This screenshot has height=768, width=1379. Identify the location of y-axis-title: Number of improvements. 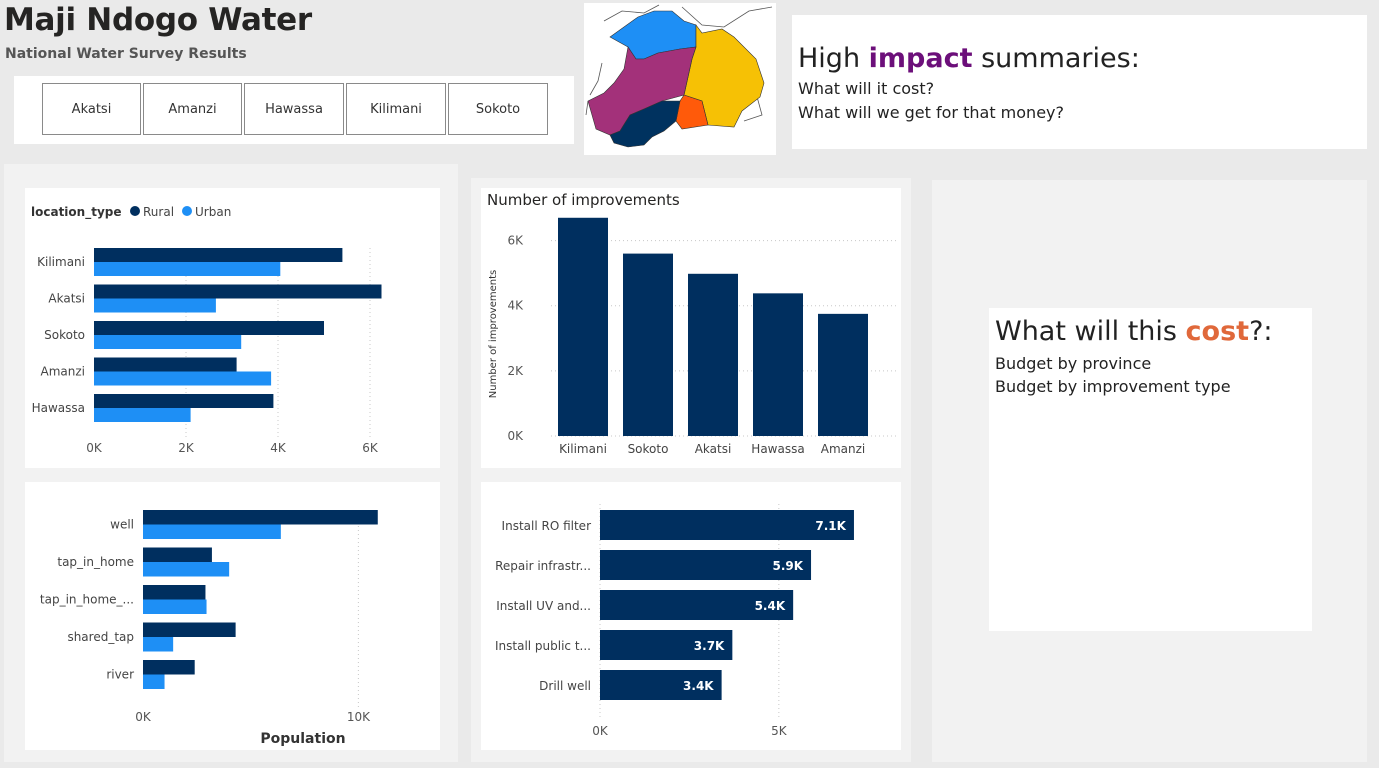
(493, 334).